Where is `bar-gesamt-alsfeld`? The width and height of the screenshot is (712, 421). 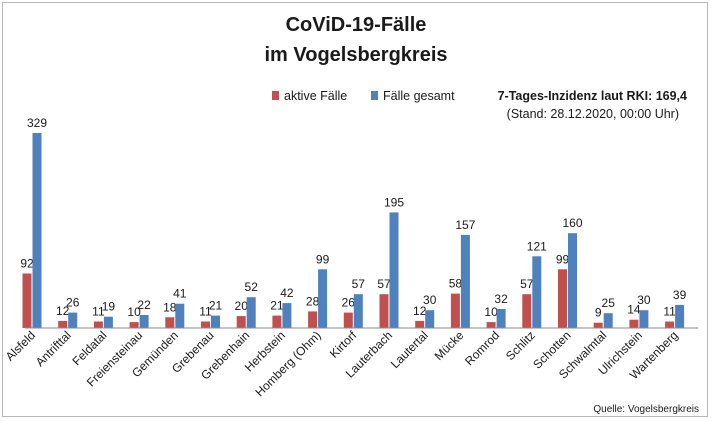 bar-gesamt-alsfeld is located at coordinates (37, 230).